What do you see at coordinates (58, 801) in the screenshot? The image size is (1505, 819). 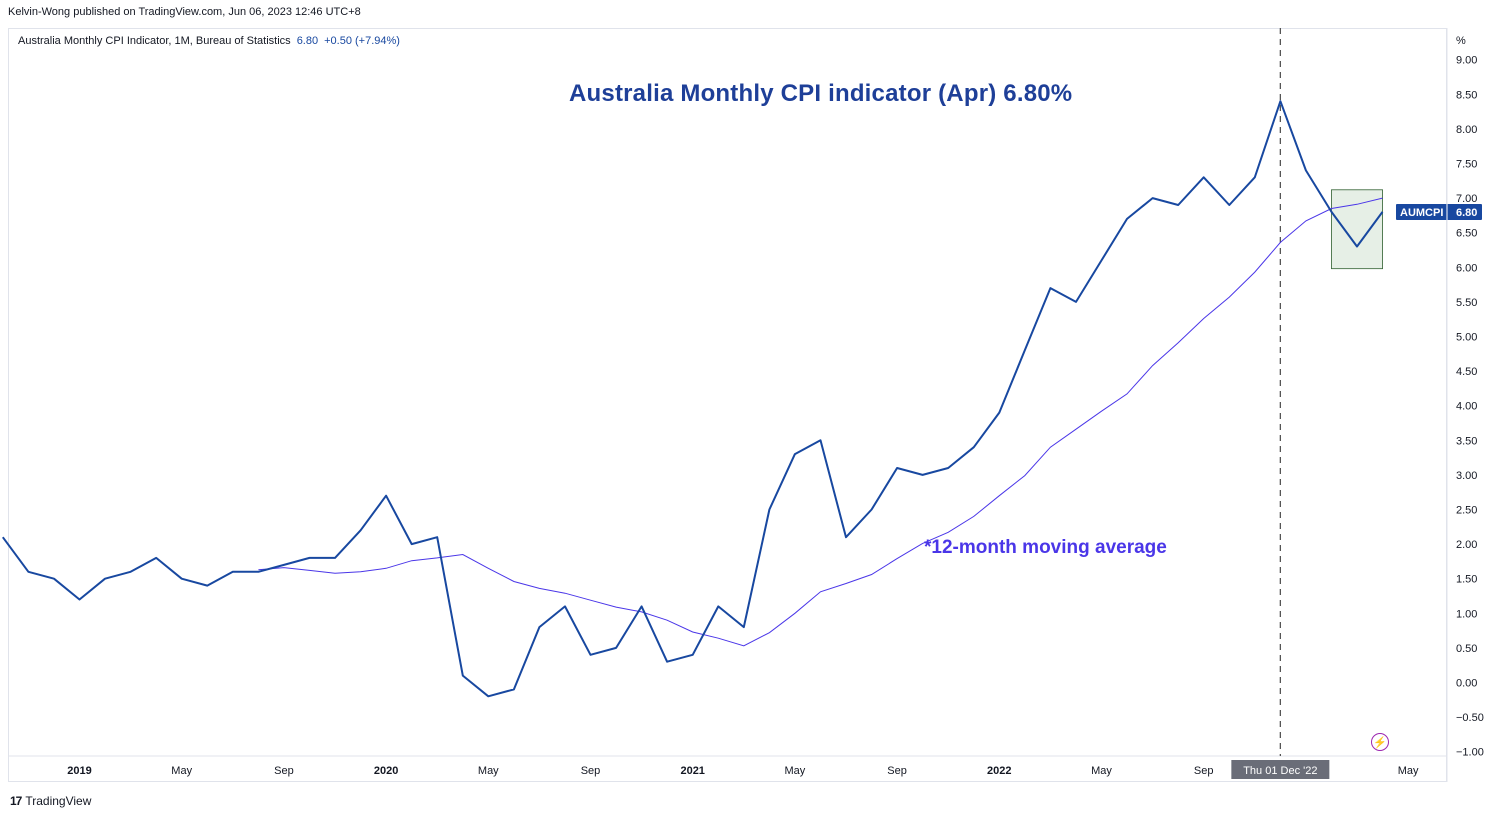 I see `tradingview-brand-text: TradingView` at bounding box center [58, 801].